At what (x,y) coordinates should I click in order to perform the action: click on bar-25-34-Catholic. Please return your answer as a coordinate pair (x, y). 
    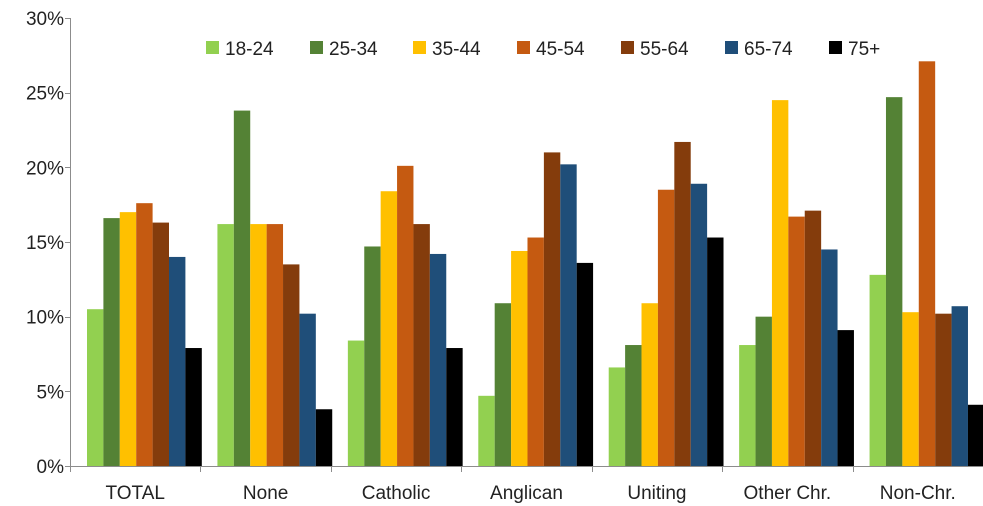
    Looking at the image, I should click on (372, 356).